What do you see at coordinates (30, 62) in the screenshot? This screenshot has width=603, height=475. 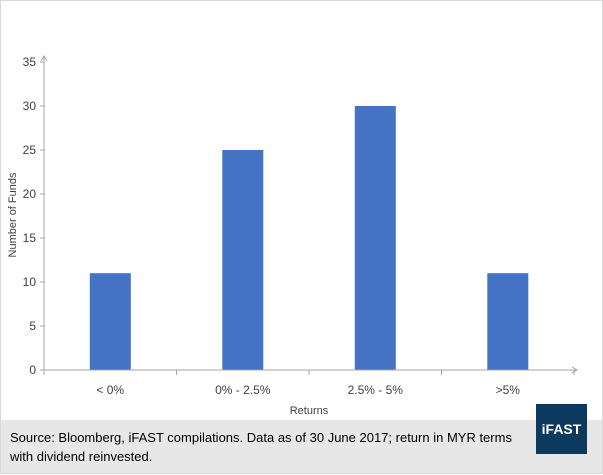 I see `y-tick-label: 35` at bounding box center [30, 62].